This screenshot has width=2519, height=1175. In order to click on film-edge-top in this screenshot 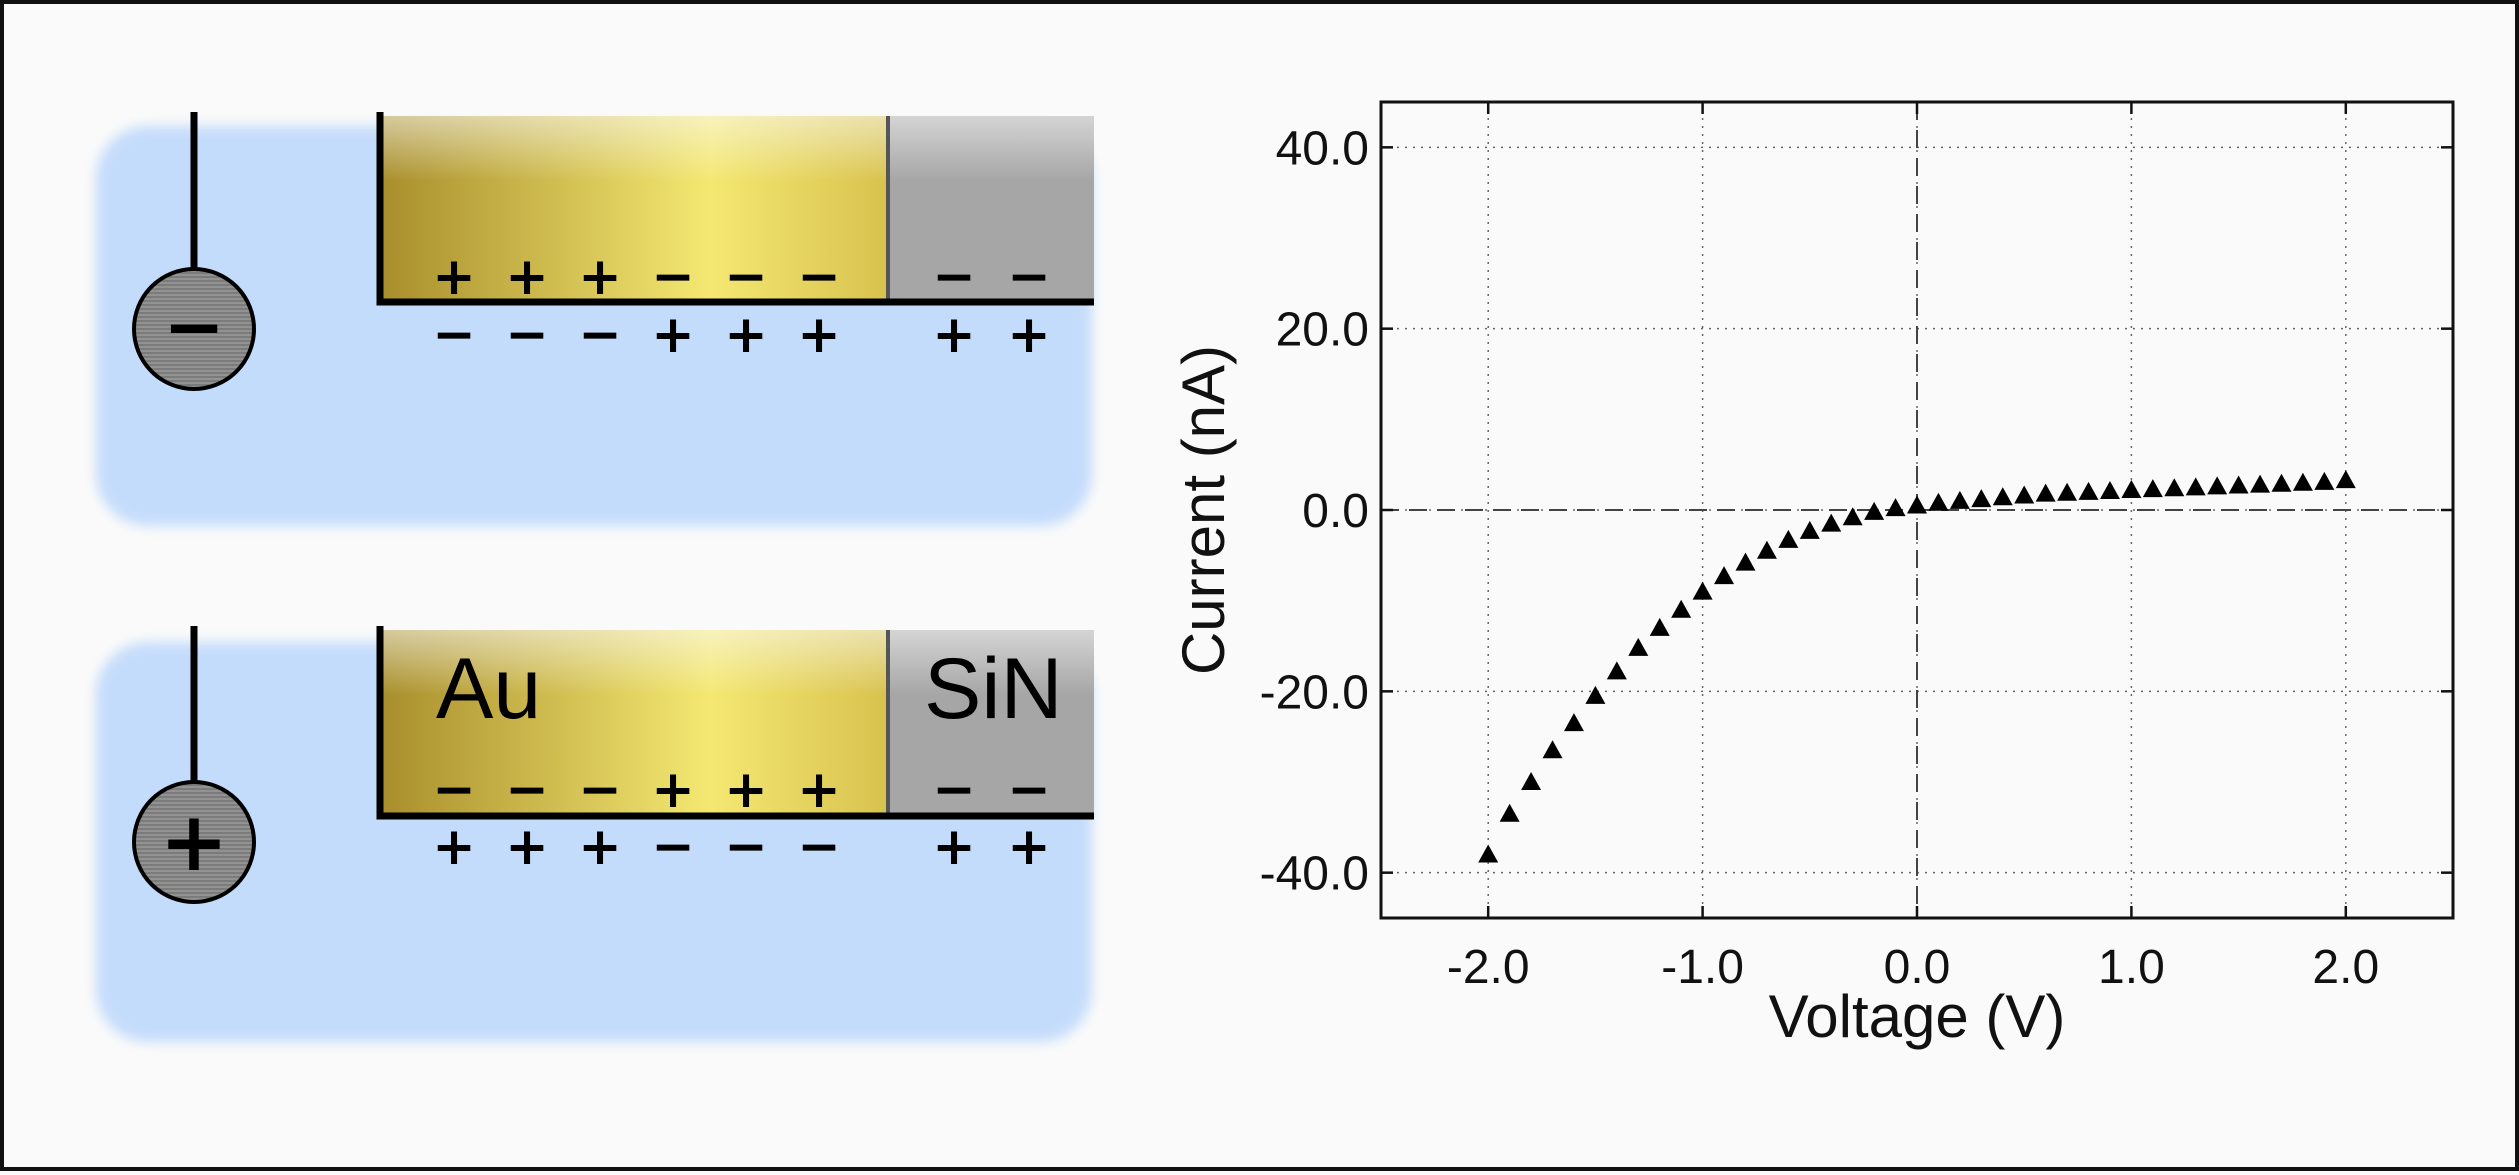, I will do `click(735, 209)`.